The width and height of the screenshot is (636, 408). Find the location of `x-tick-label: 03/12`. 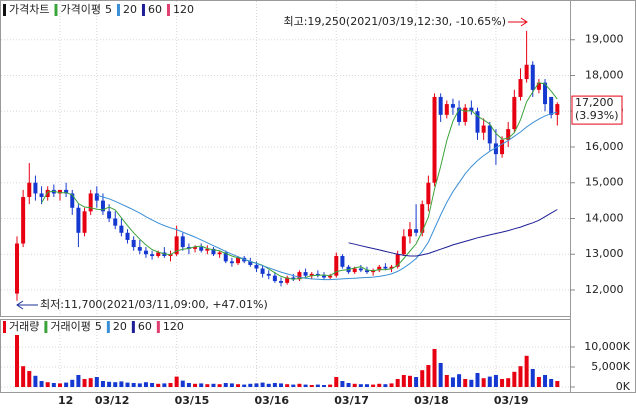

x-tick-label: 03/12 is located at coordinates (112, 400).